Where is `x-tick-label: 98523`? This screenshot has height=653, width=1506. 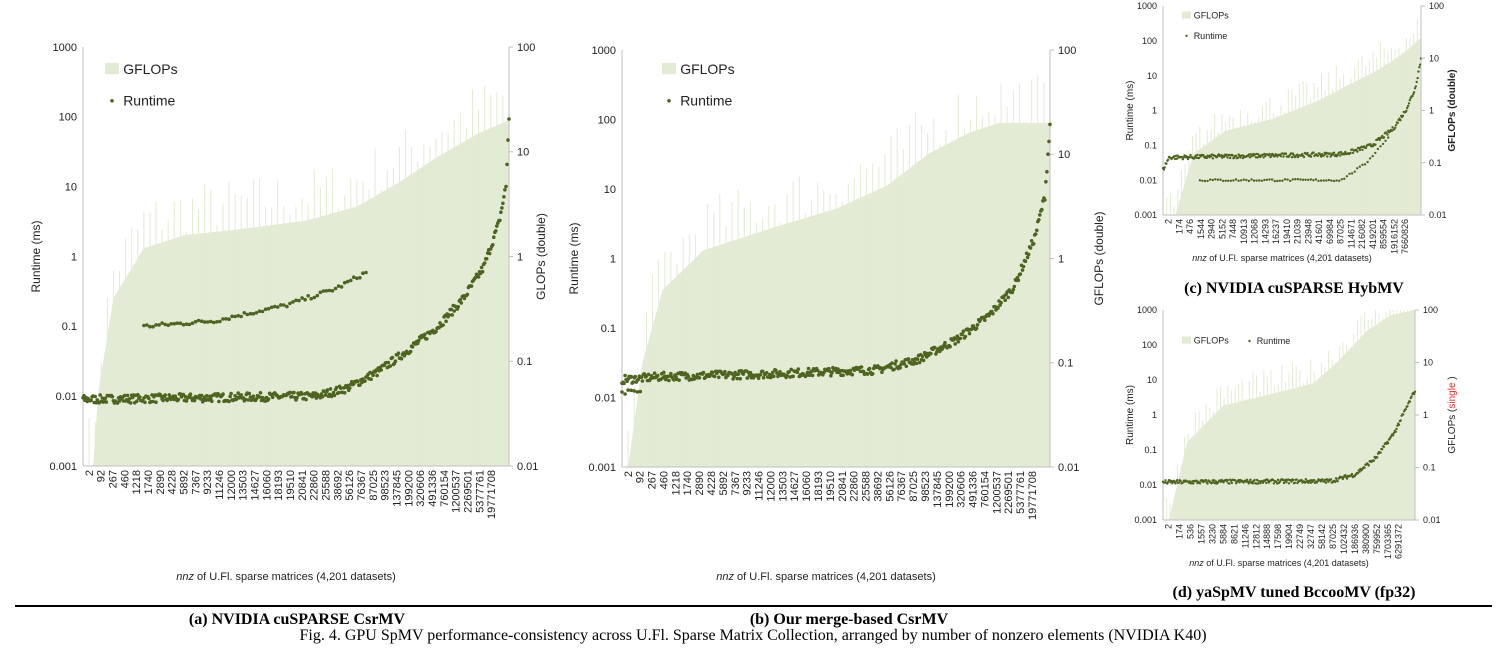
x-tick-label: 98523 is located at coordinates (386, 485).